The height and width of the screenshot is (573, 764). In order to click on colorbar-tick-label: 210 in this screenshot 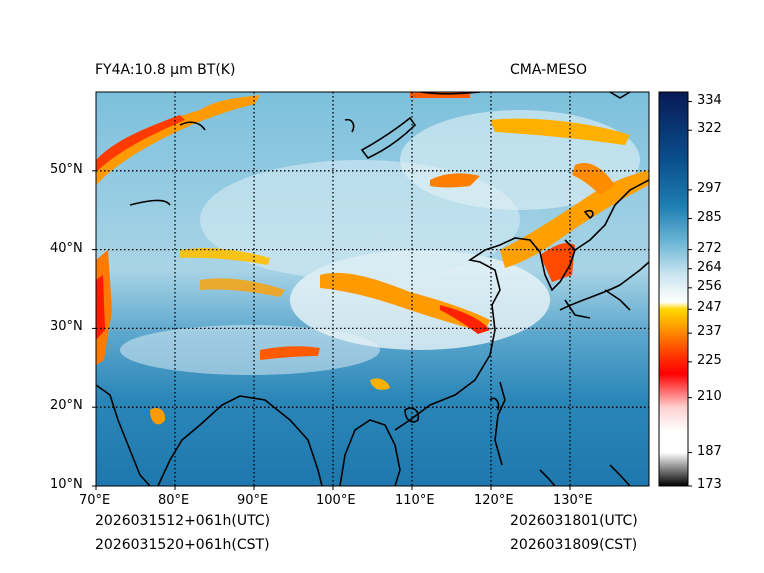, I will do `click(709, 396)`.